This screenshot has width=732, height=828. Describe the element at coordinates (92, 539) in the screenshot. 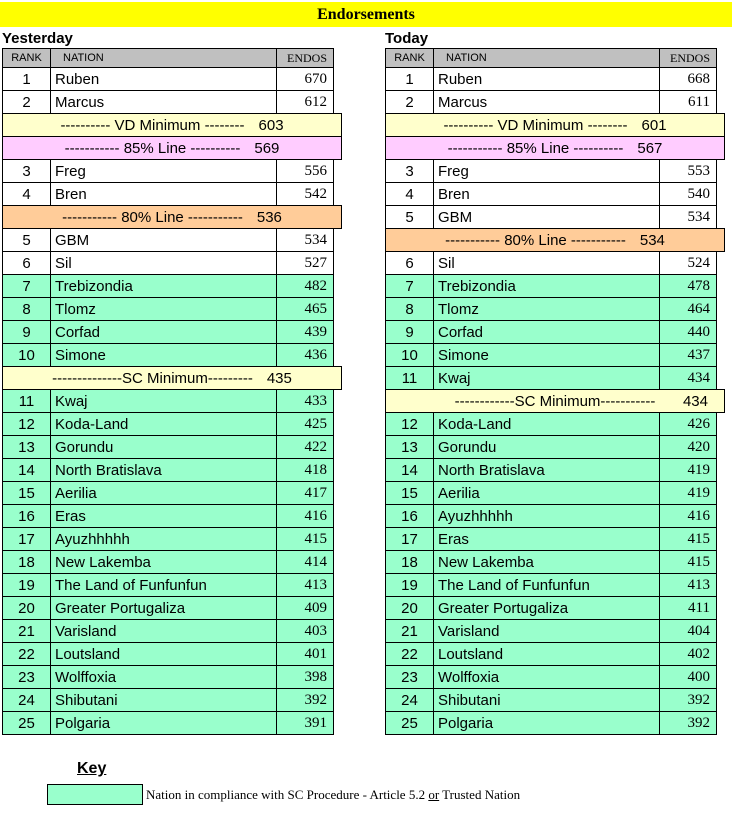

I see `nation-cell: Ayuzhhhhh` at that location.